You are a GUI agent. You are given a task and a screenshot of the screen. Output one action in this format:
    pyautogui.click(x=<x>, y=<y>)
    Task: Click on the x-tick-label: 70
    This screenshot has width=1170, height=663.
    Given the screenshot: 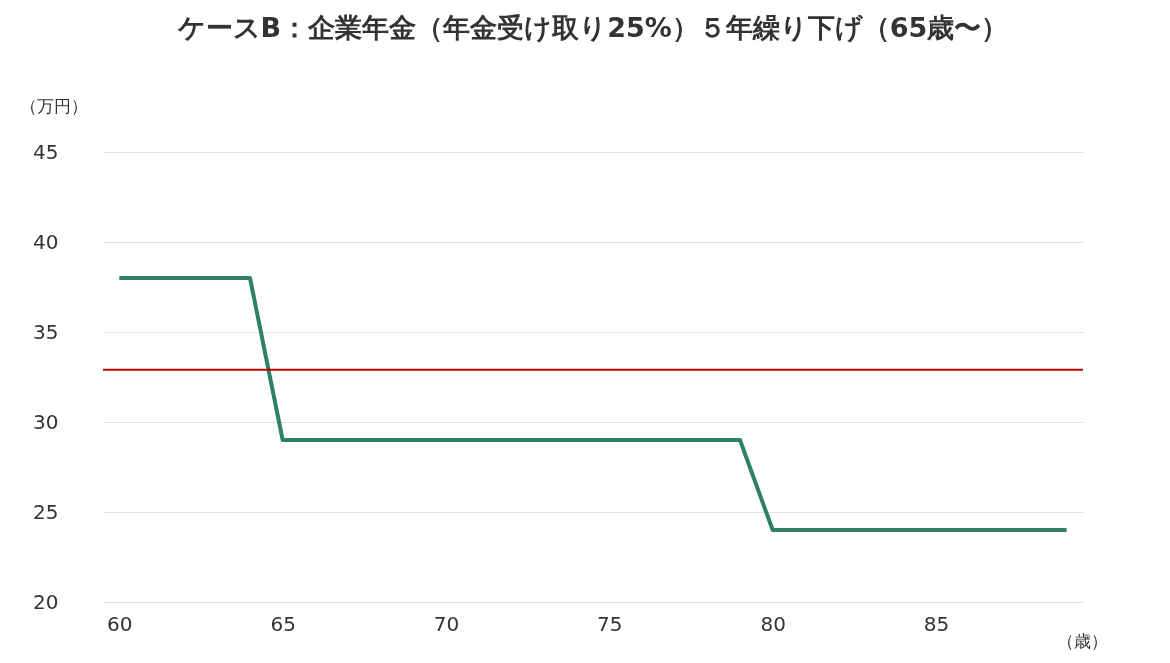 What is the action you would take?
    pyautogui.click(x=446, y=623)
    